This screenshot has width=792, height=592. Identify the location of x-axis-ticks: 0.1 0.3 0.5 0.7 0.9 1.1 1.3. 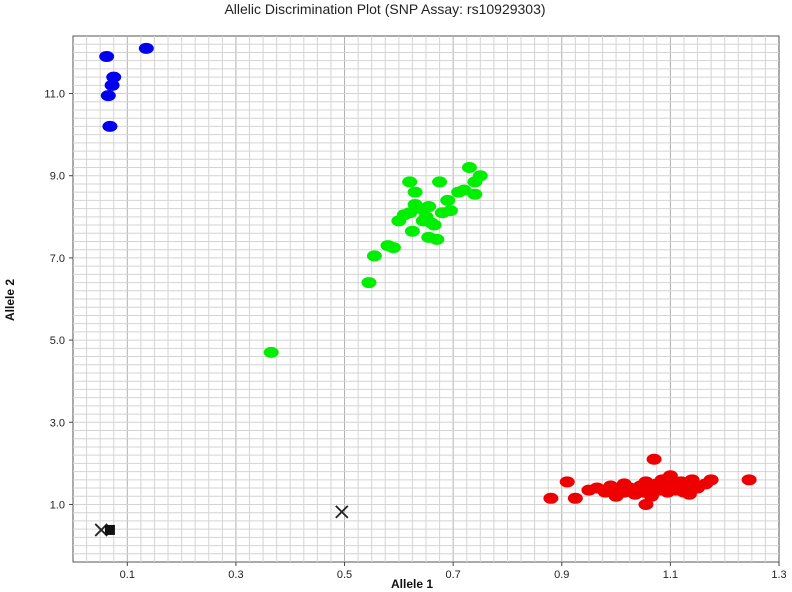
(453, 571).